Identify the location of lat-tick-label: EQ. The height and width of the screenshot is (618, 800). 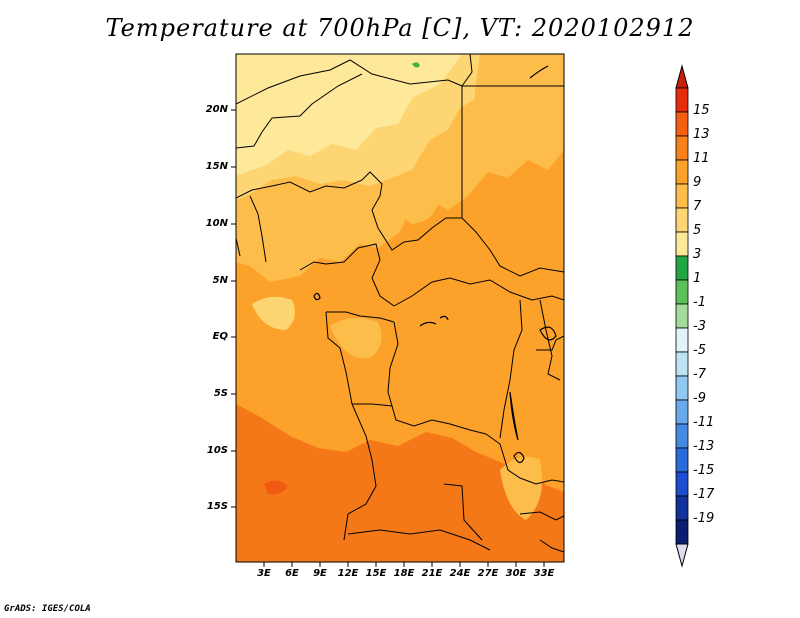
(220, 336).